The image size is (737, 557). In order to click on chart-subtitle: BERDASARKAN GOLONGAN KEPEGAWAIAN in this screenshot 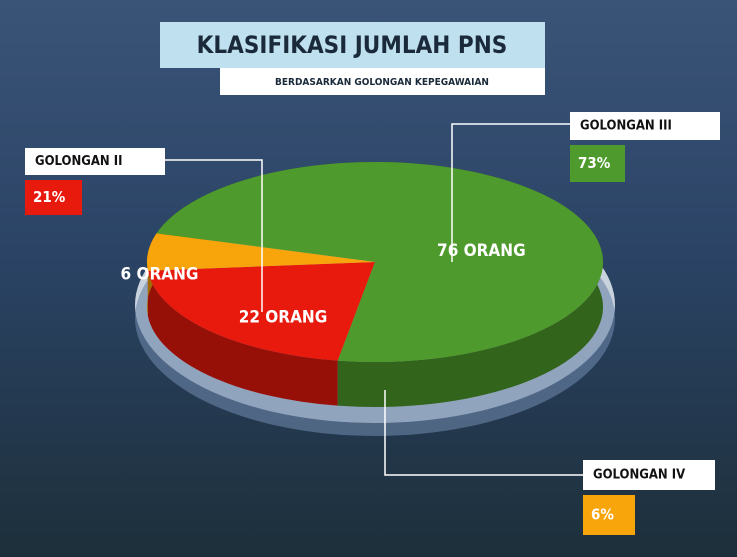, I will do `click(382, 82)`.